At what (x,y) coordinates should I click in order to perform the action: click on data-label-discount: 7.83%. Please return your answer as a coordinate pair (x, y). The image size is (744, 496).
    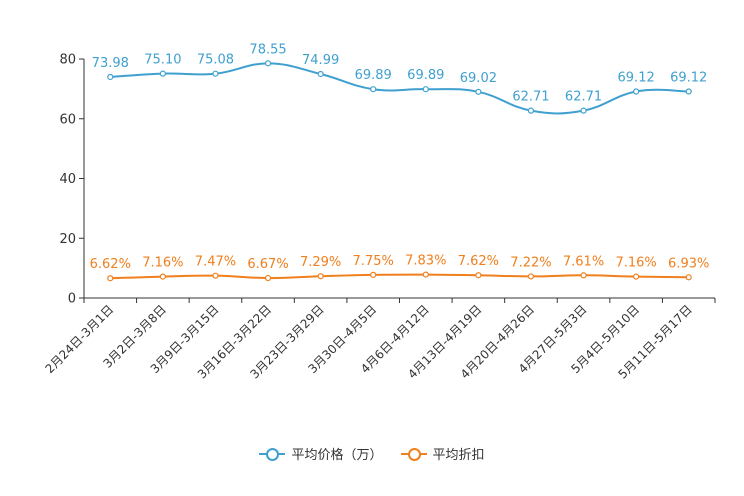
    Looking at the image, I should click on (425, 261).